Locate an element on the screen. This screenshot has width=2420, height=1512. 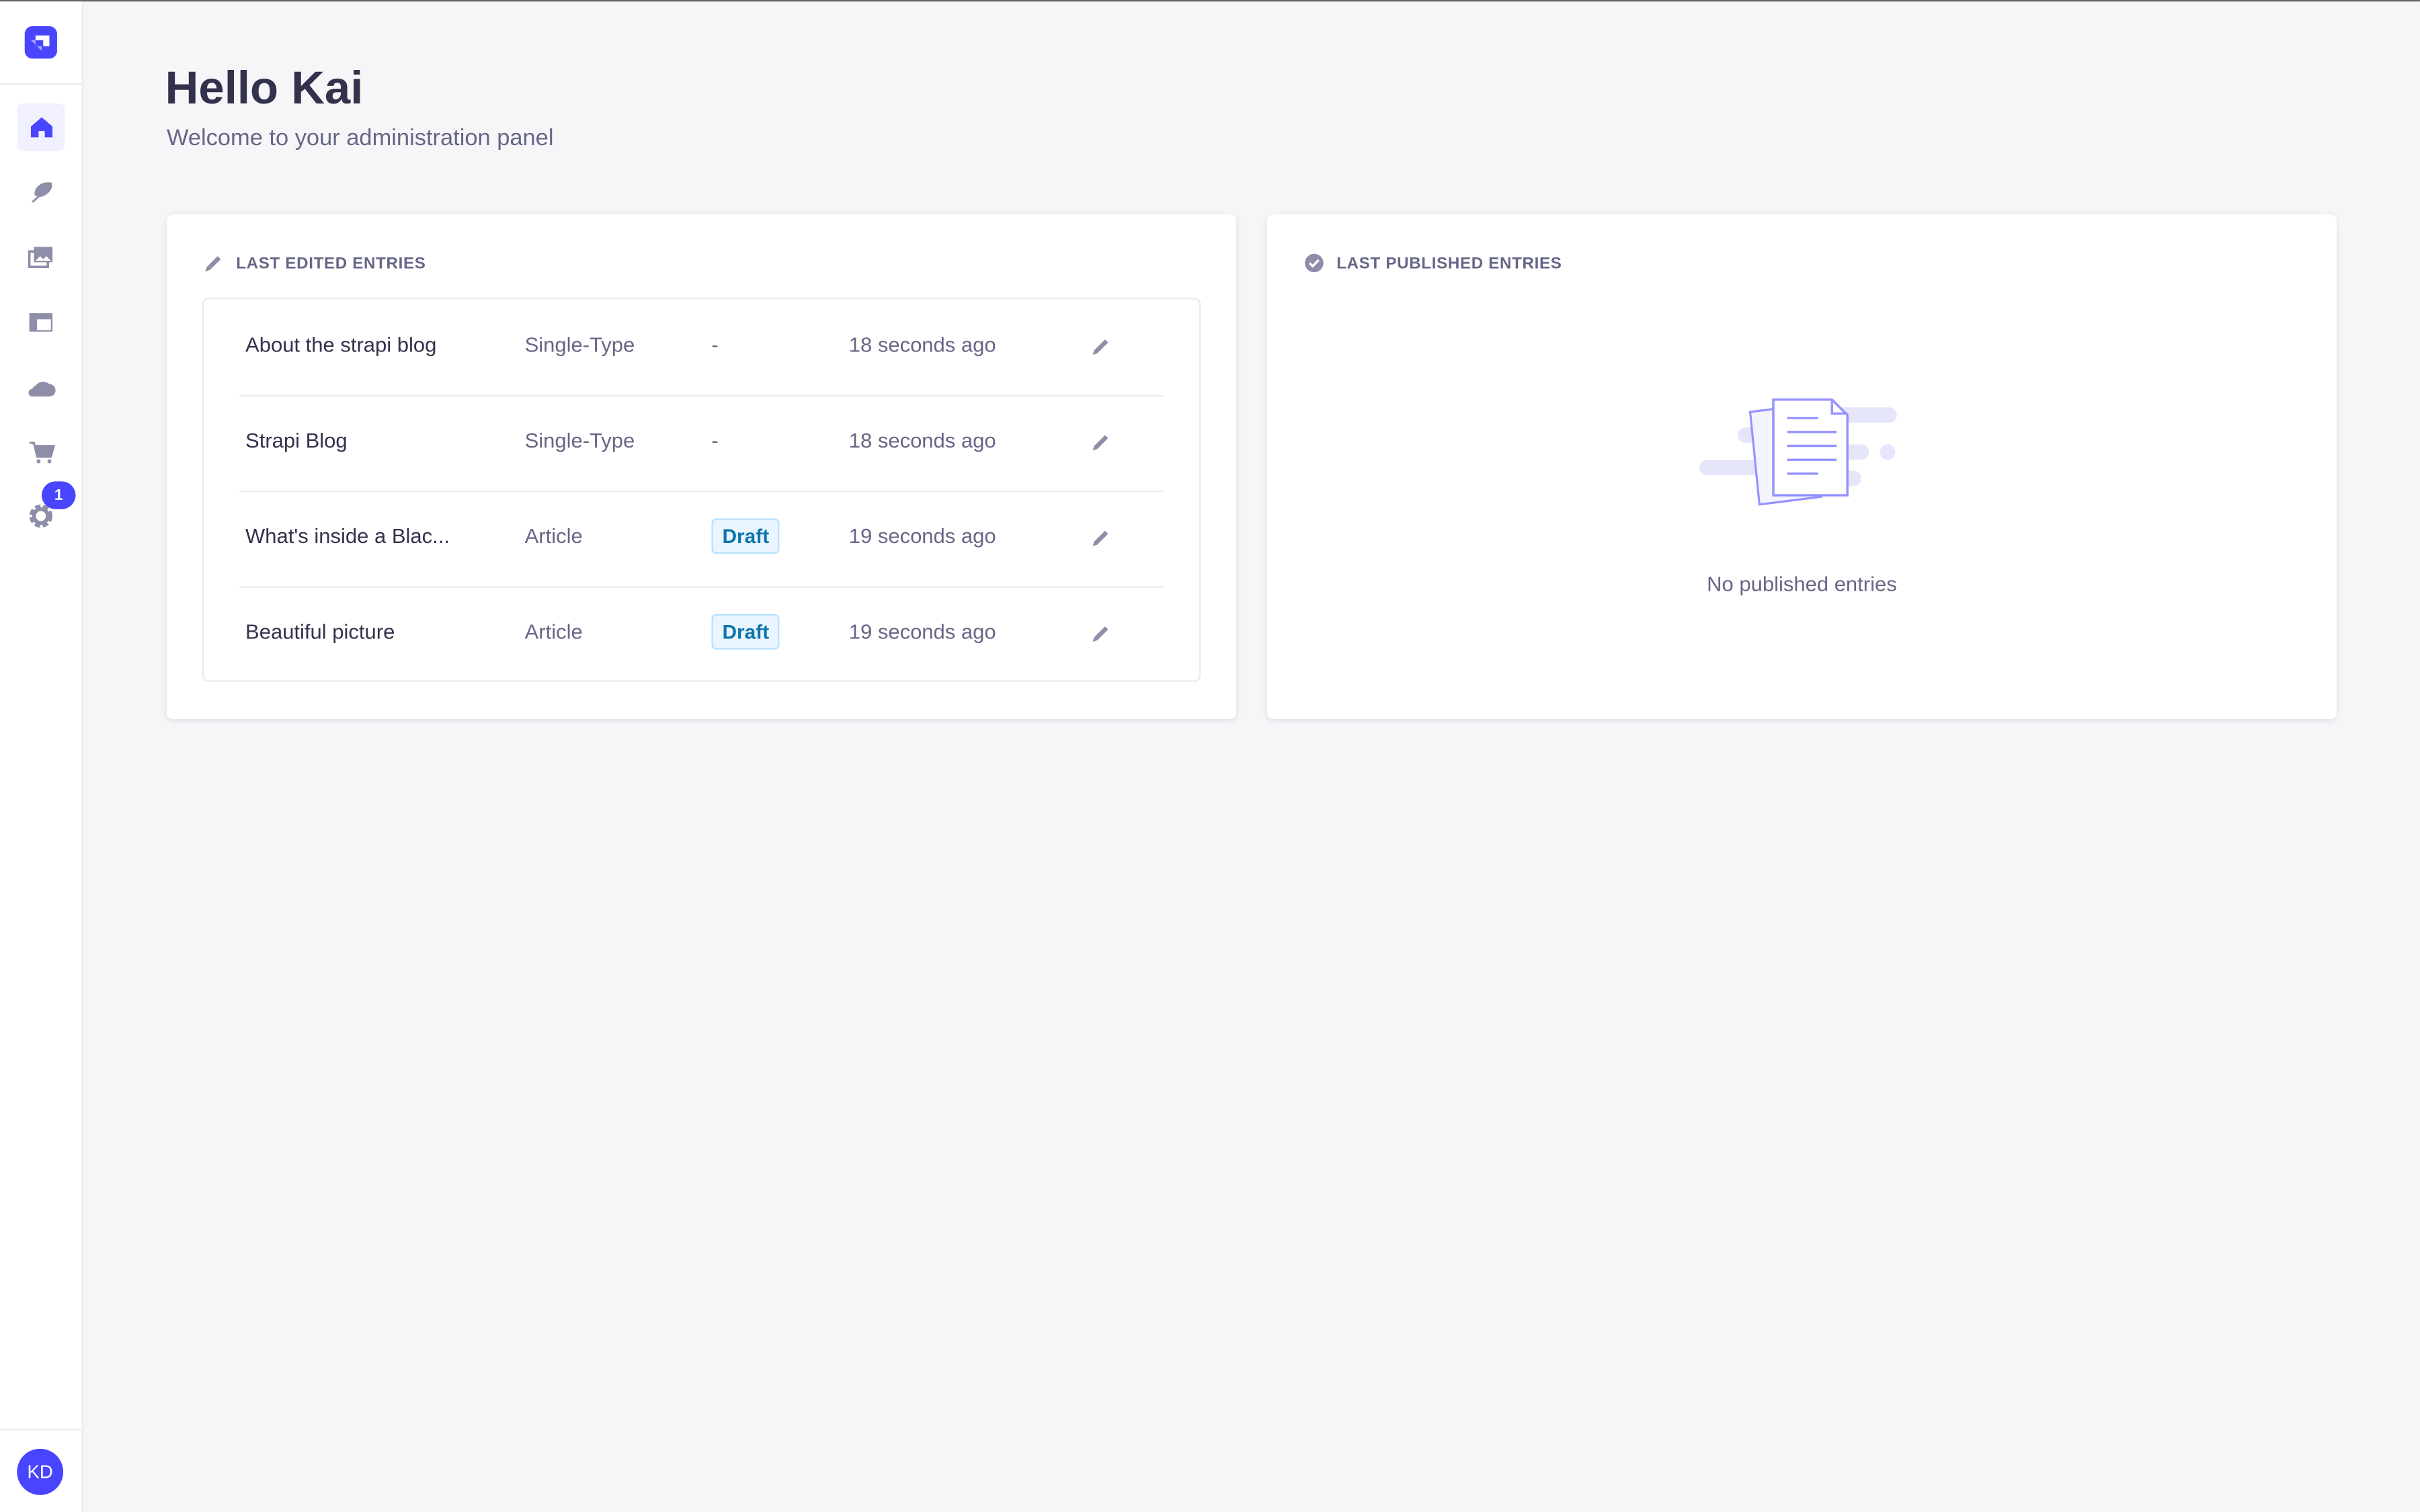
home-icon is located at coordinates (41, 128).